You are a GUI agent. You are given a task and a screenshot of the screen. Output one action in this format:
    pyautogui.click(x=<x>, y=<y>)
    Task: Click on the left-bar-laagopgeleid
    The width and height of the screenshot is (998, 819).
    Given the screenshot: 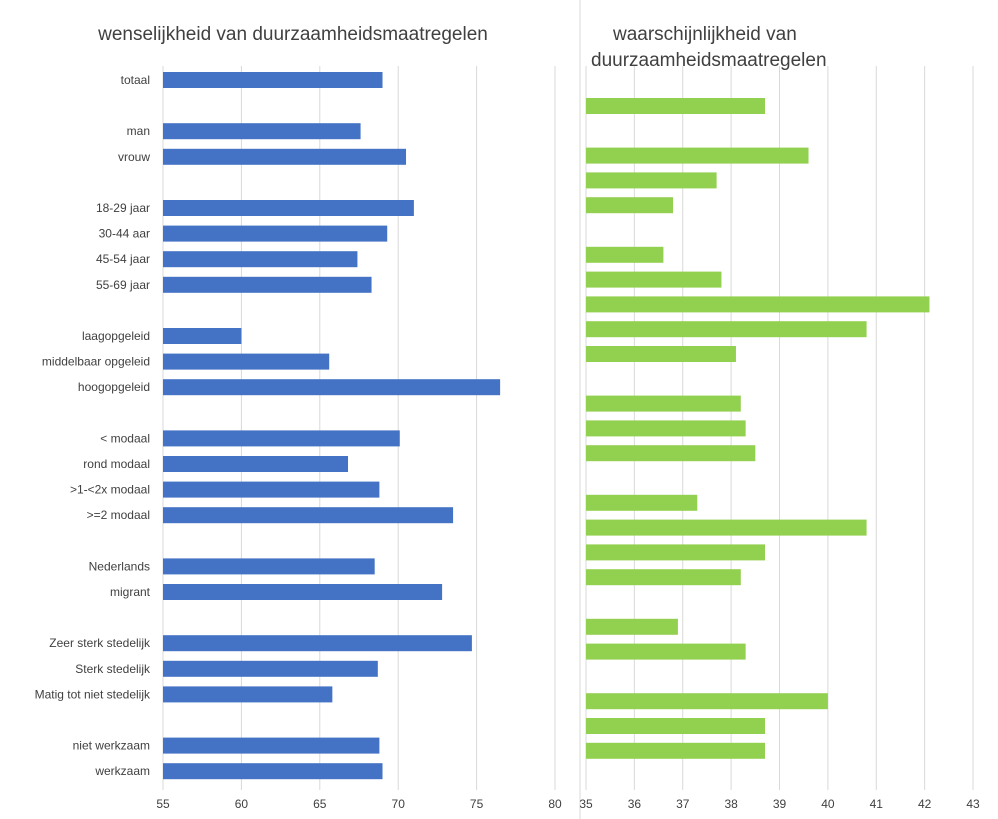 What is the action you would take?
    pyautogui.click(x=202, y=336)
    